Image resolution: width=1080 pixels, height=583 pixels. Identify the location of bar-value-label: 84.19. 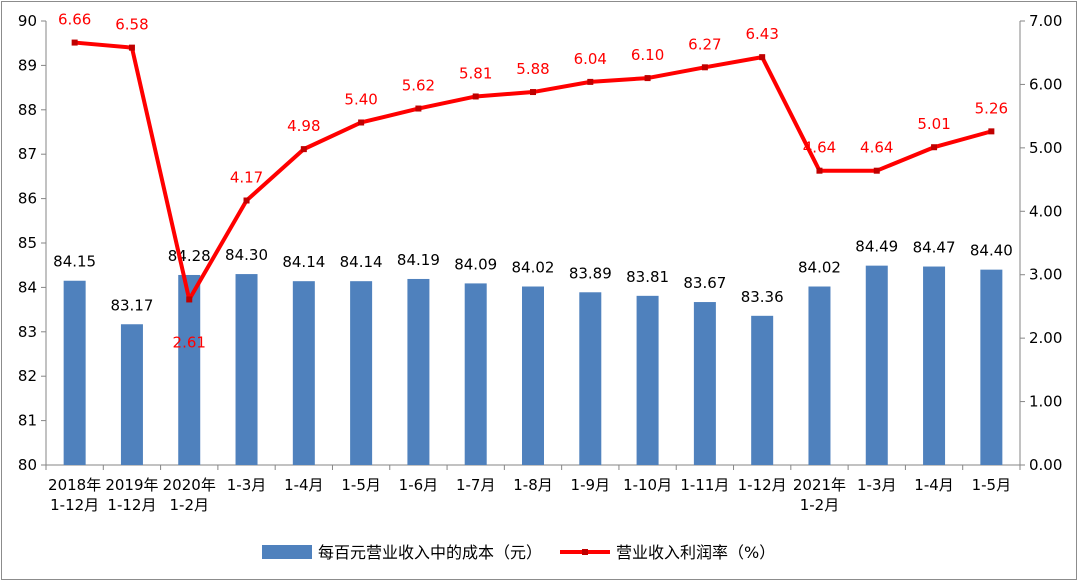
(418, 260).